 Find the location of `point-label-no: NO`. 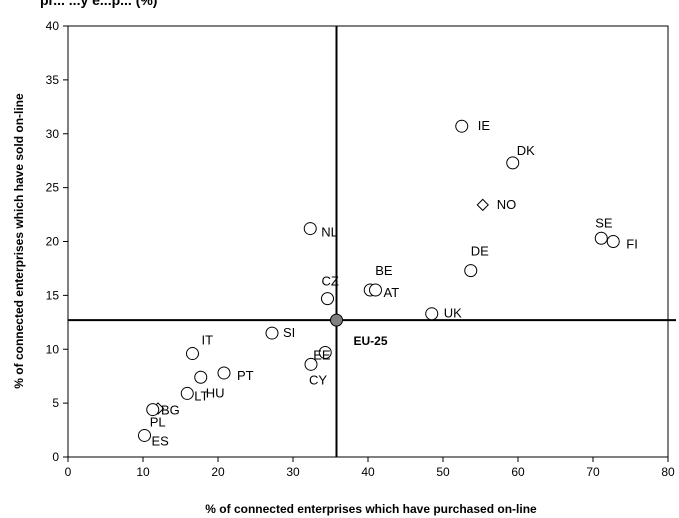

point-label-no: NO is located at coordinates (507, 204).